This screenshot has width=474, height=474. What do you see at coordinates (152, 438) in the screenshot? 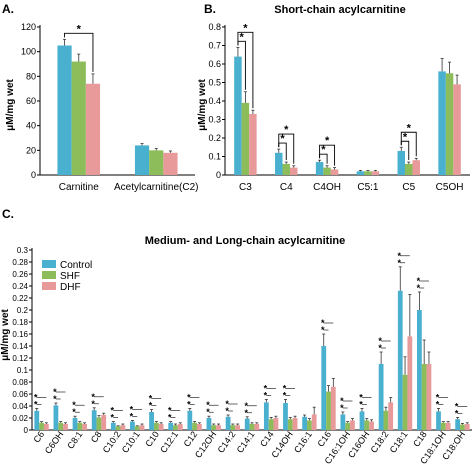
I see `x-tick-label: C10` at bounding box center [152, 438].